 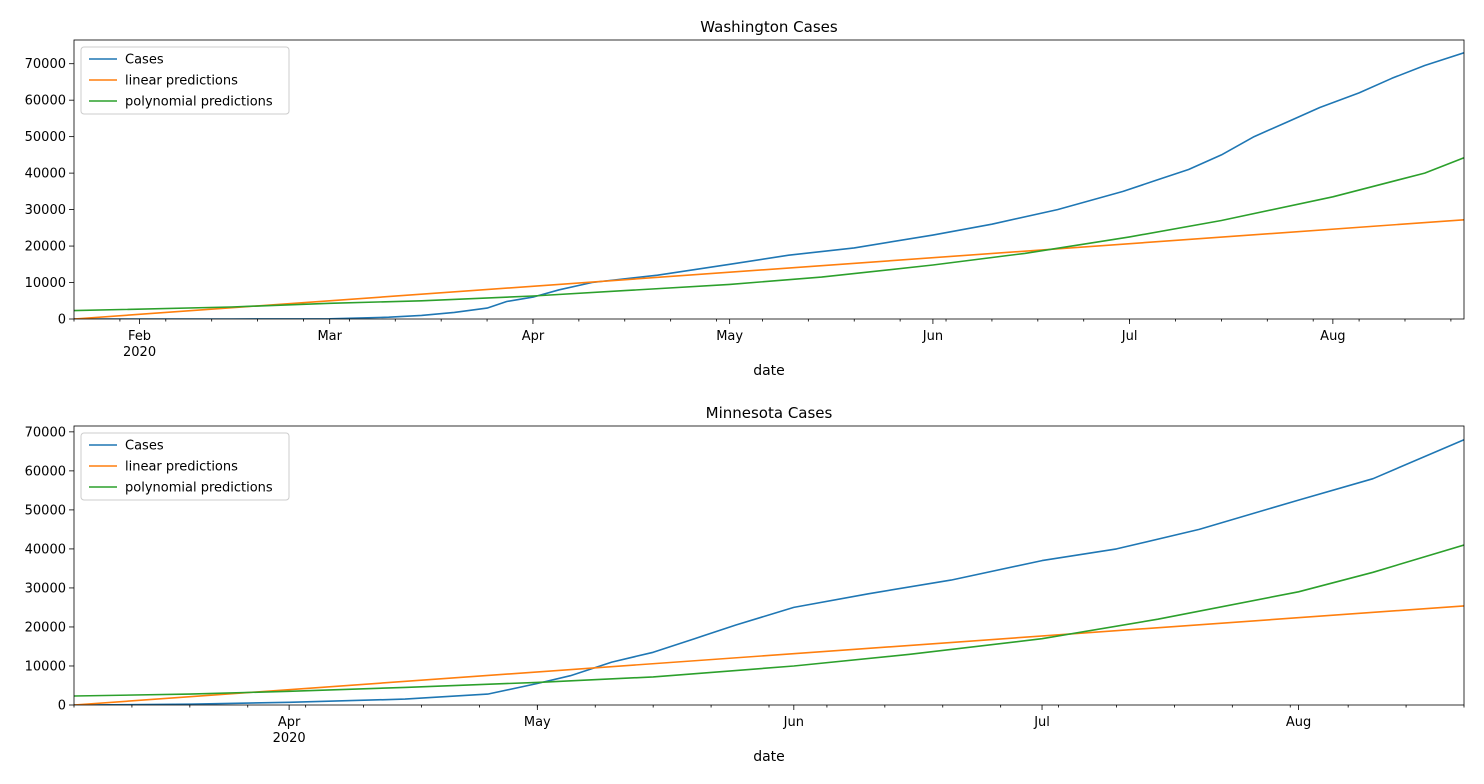 What do you see at coordinates (769, 413) in the screenshot?
I see `chart-title: Minnesota Cases` at bounding box center [769, 413].